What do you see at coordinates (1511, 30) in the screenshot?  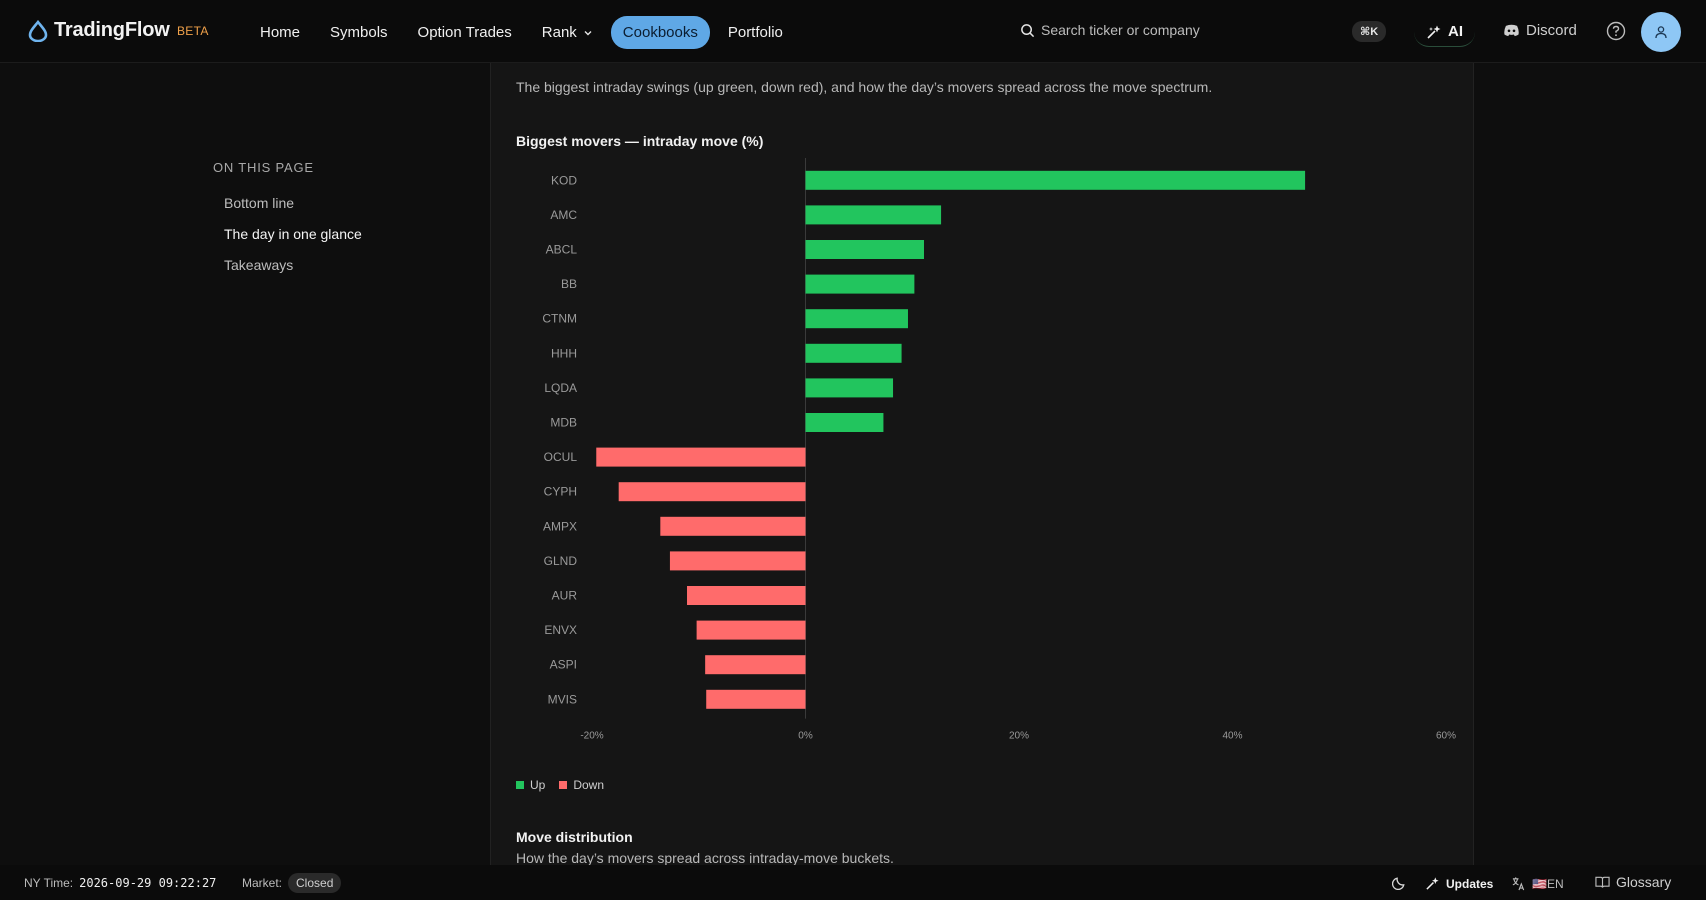 I see `discord-icon` at bounding box center [1511, 30].